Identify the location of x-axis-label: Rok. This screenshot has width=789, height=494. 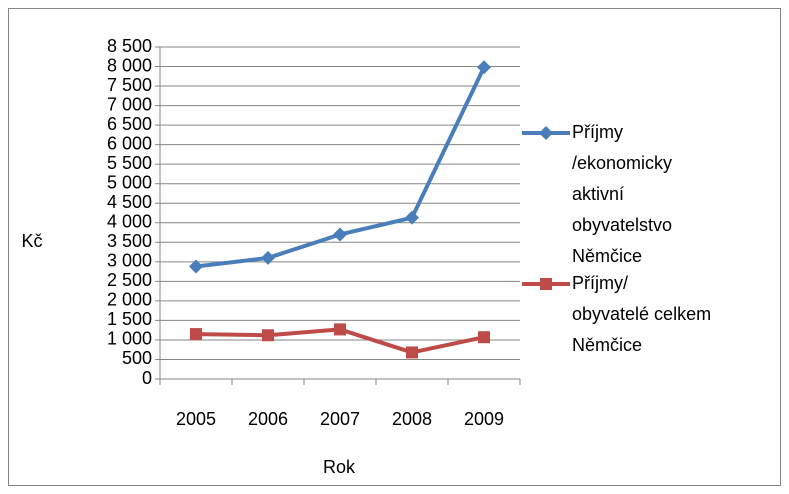
(339, 467).